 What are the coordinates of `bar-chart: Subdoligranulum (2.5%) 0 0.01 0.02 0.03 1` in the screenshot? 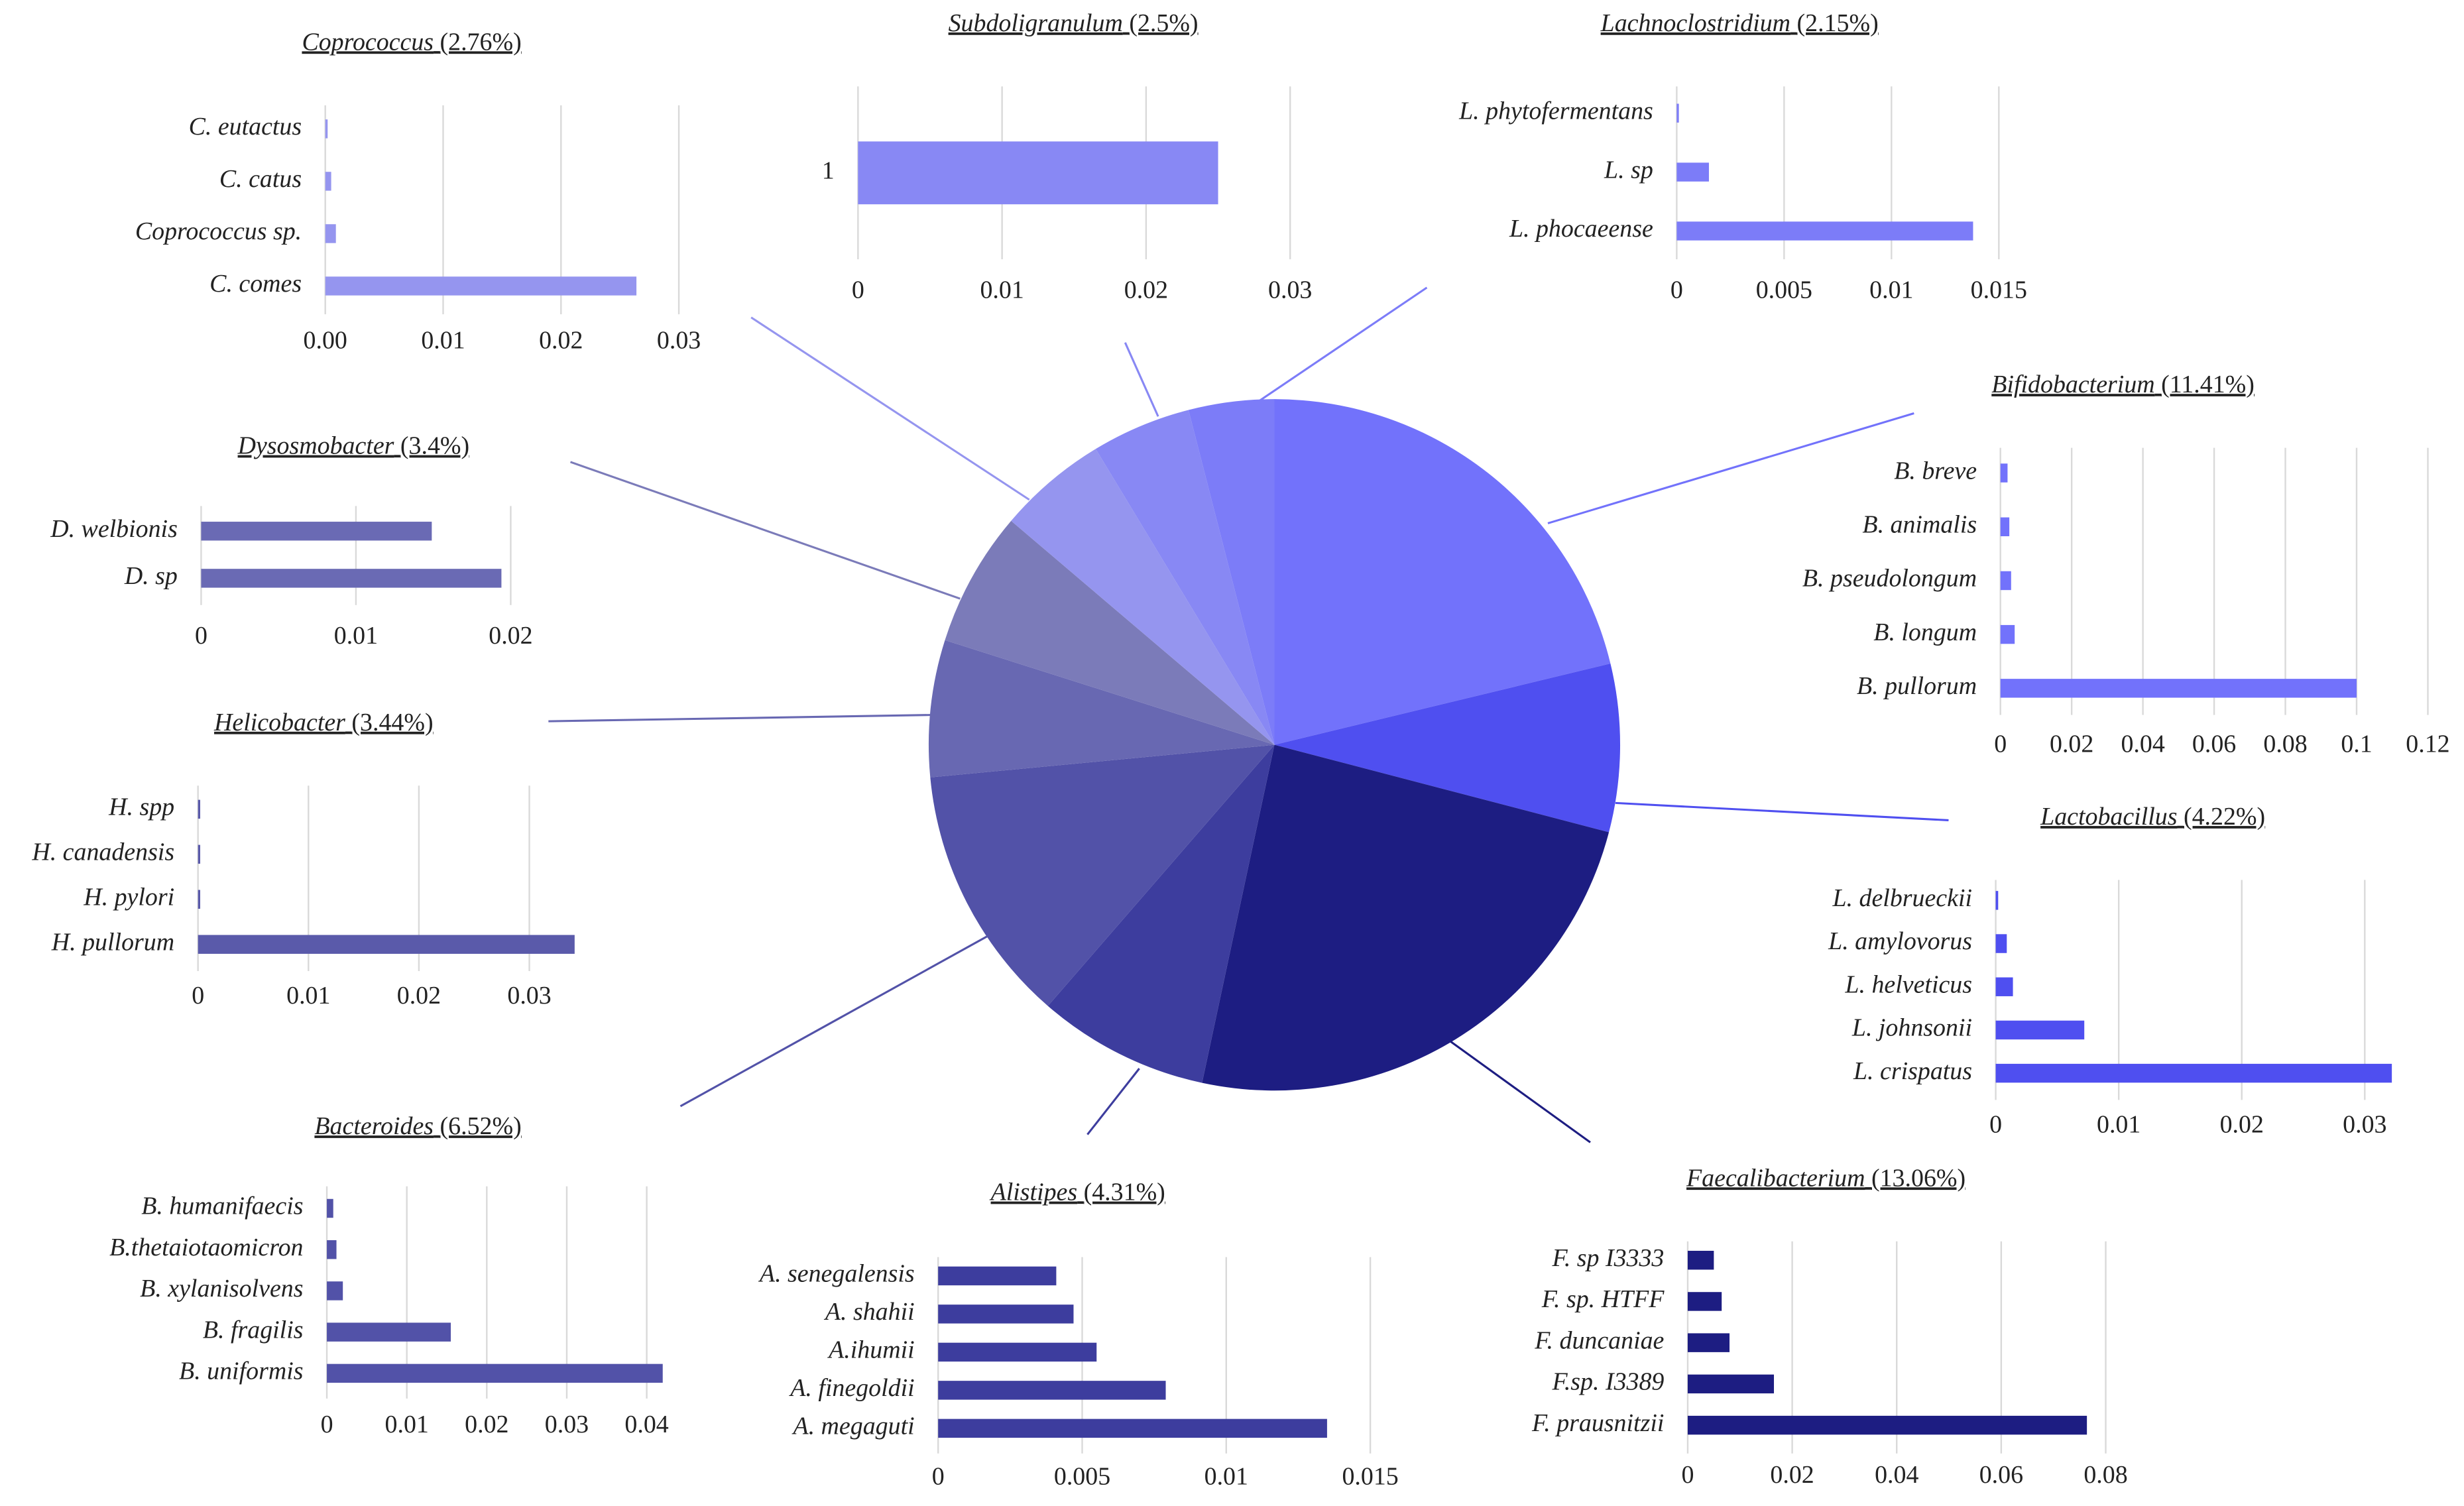 It's located at (1068, 157).